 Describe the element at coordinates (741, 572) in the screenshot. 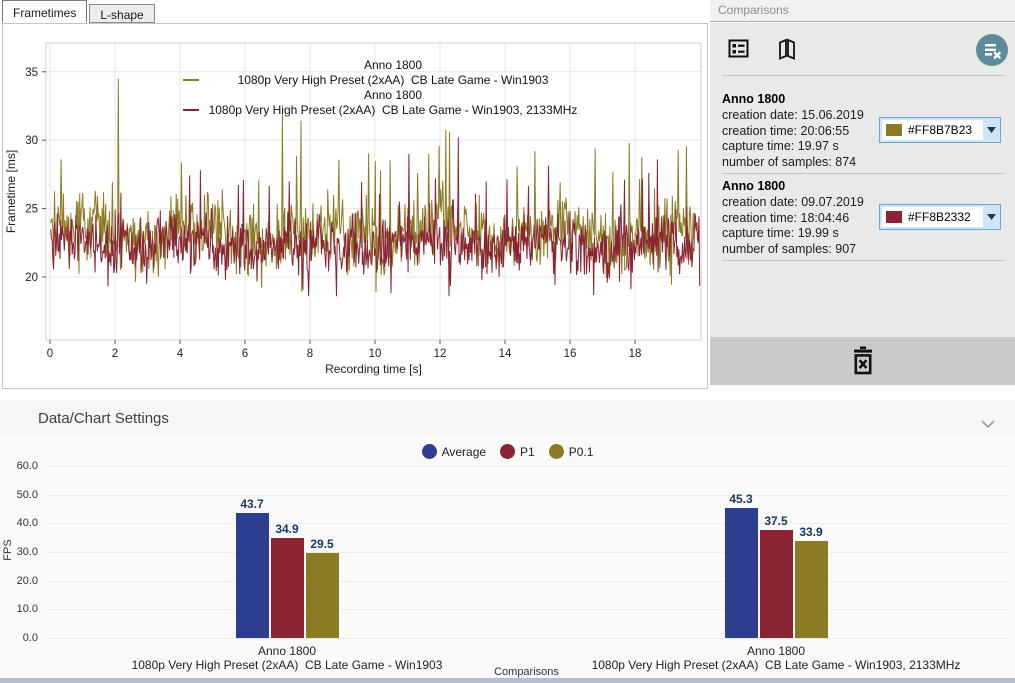

I see `bar-average` at that location.